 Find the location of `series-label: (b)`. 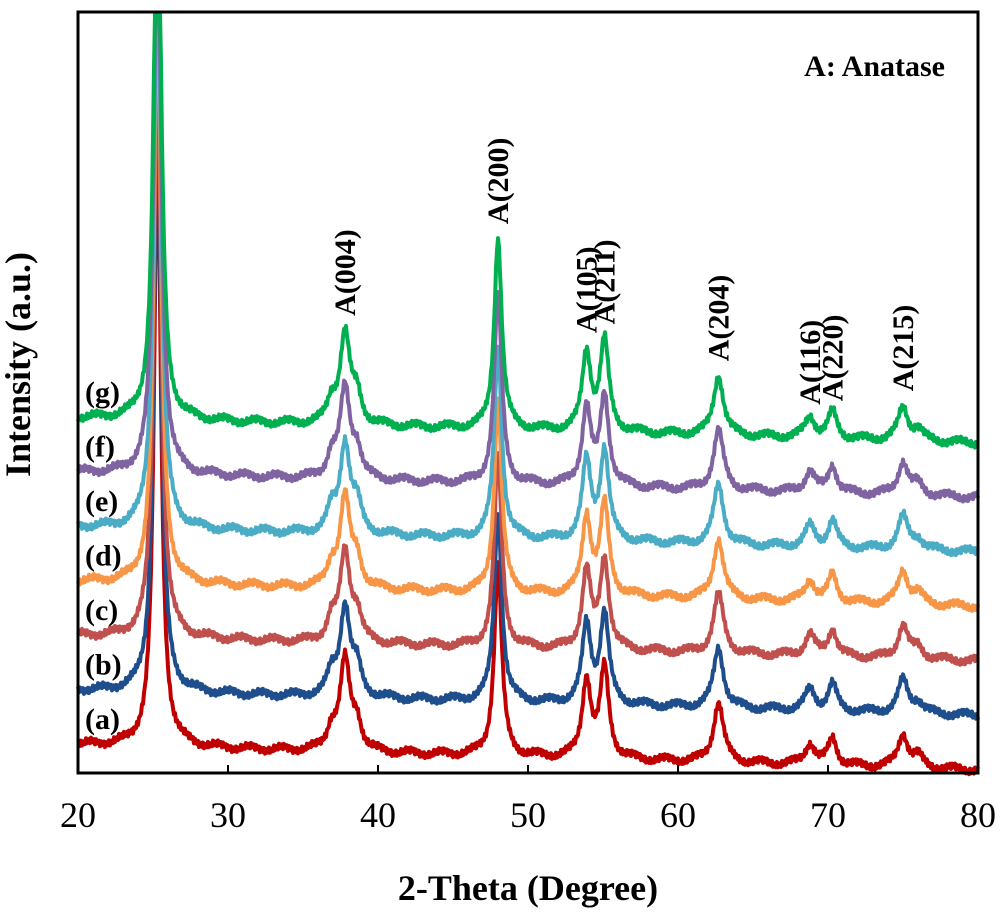

series-label: (b) is located at coordinates (103, 665).